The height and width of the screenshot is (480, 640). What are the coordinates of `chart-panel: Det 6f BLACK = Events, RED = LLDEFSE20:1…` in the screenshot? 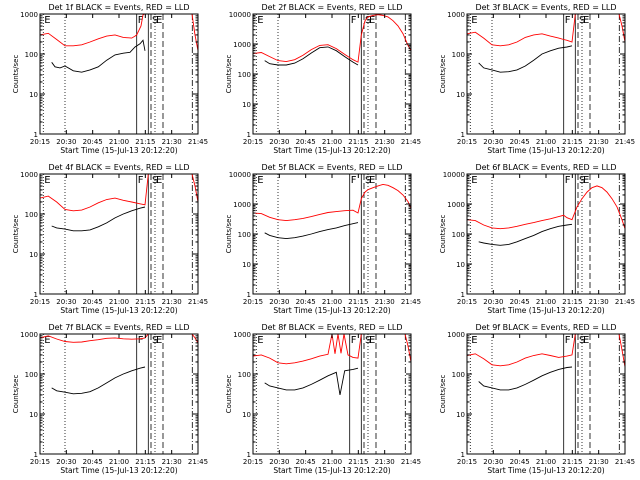 It's located at (537, 239).